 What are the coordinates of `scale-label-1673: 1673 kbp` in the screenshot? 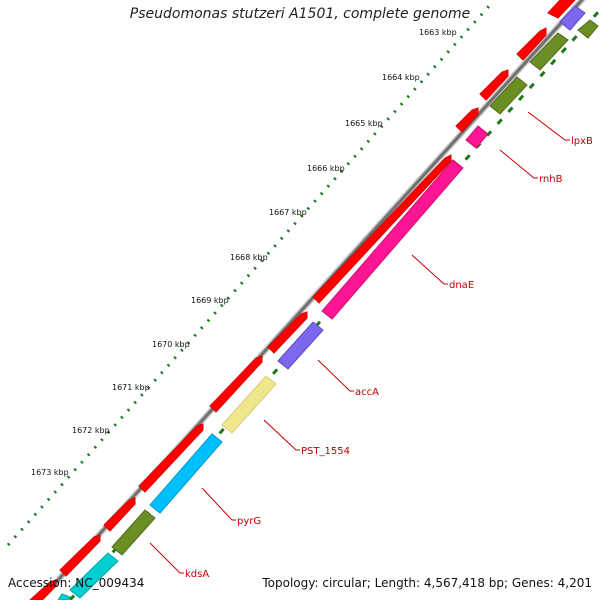 It's located at (50, 472).